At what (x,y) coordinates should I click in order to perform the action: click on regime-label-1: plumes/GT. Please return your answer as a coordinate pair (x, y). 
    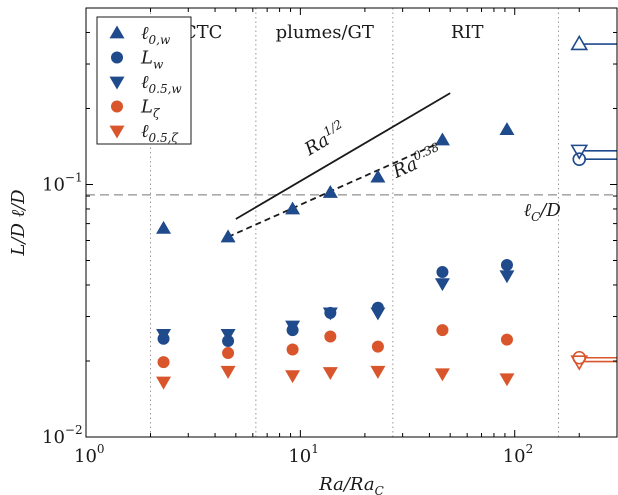
    Looking at the image, I should click on (325, 32).